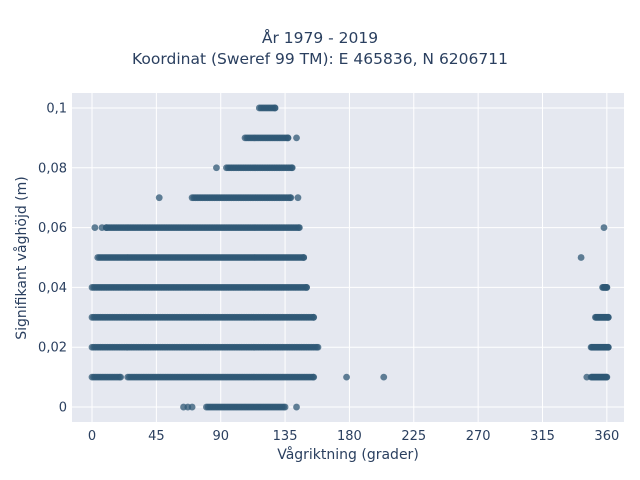 The width and height of the screenshot is (640, 480). What do you see at coordinates (156, 436) in the screenshot?
I see `x-tick-label: 45` at bounding box center [156, 436].